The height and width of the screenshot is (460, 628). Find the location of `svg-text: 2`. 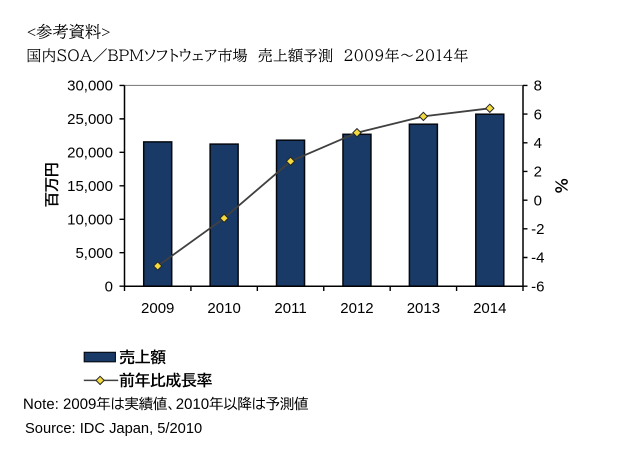

svg-text: 2 is located at coordinates (538, 172).